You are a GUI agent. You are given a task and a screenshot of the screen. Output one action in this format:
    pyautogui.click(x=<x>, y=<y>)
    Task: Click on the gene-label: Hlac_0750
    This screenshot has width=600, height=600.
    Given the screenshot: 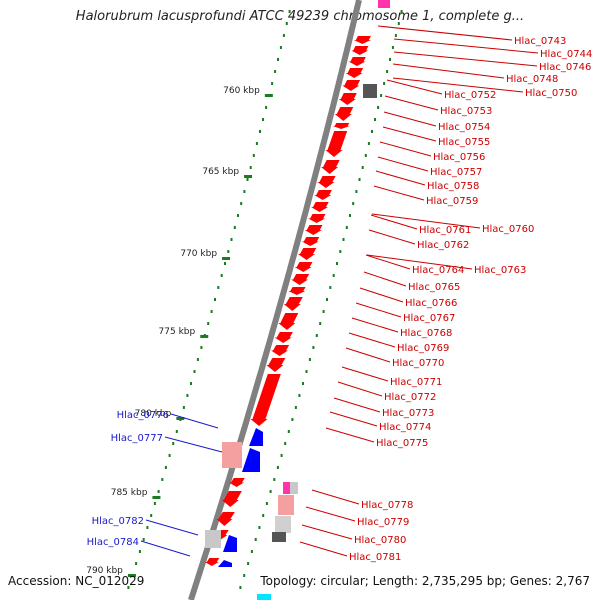 What is the action you would take?
    pyautogui.click(x=551, y=93)
    